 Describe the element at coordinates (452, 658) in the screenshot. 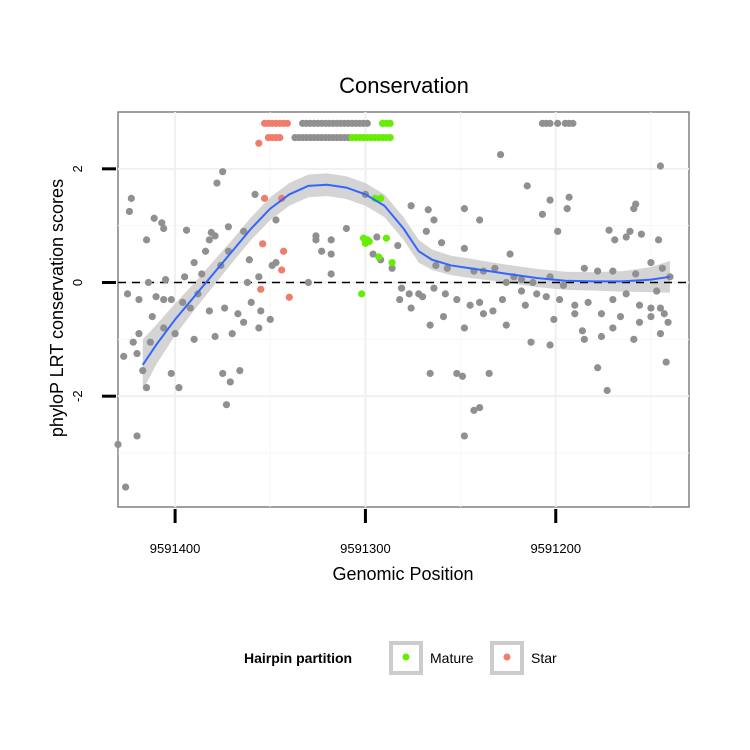

I see `legend-label-mature: Mature` at that location.